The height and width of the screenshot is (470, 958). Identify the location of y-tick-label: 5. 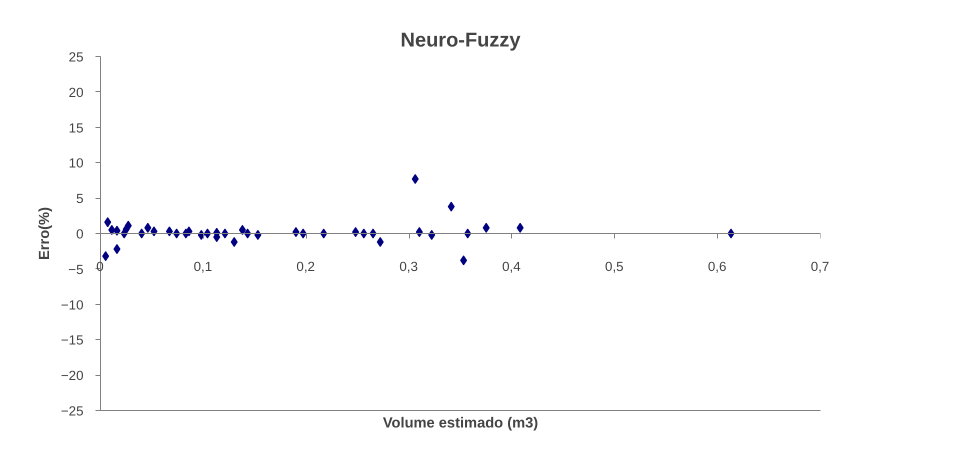
(80, 198).